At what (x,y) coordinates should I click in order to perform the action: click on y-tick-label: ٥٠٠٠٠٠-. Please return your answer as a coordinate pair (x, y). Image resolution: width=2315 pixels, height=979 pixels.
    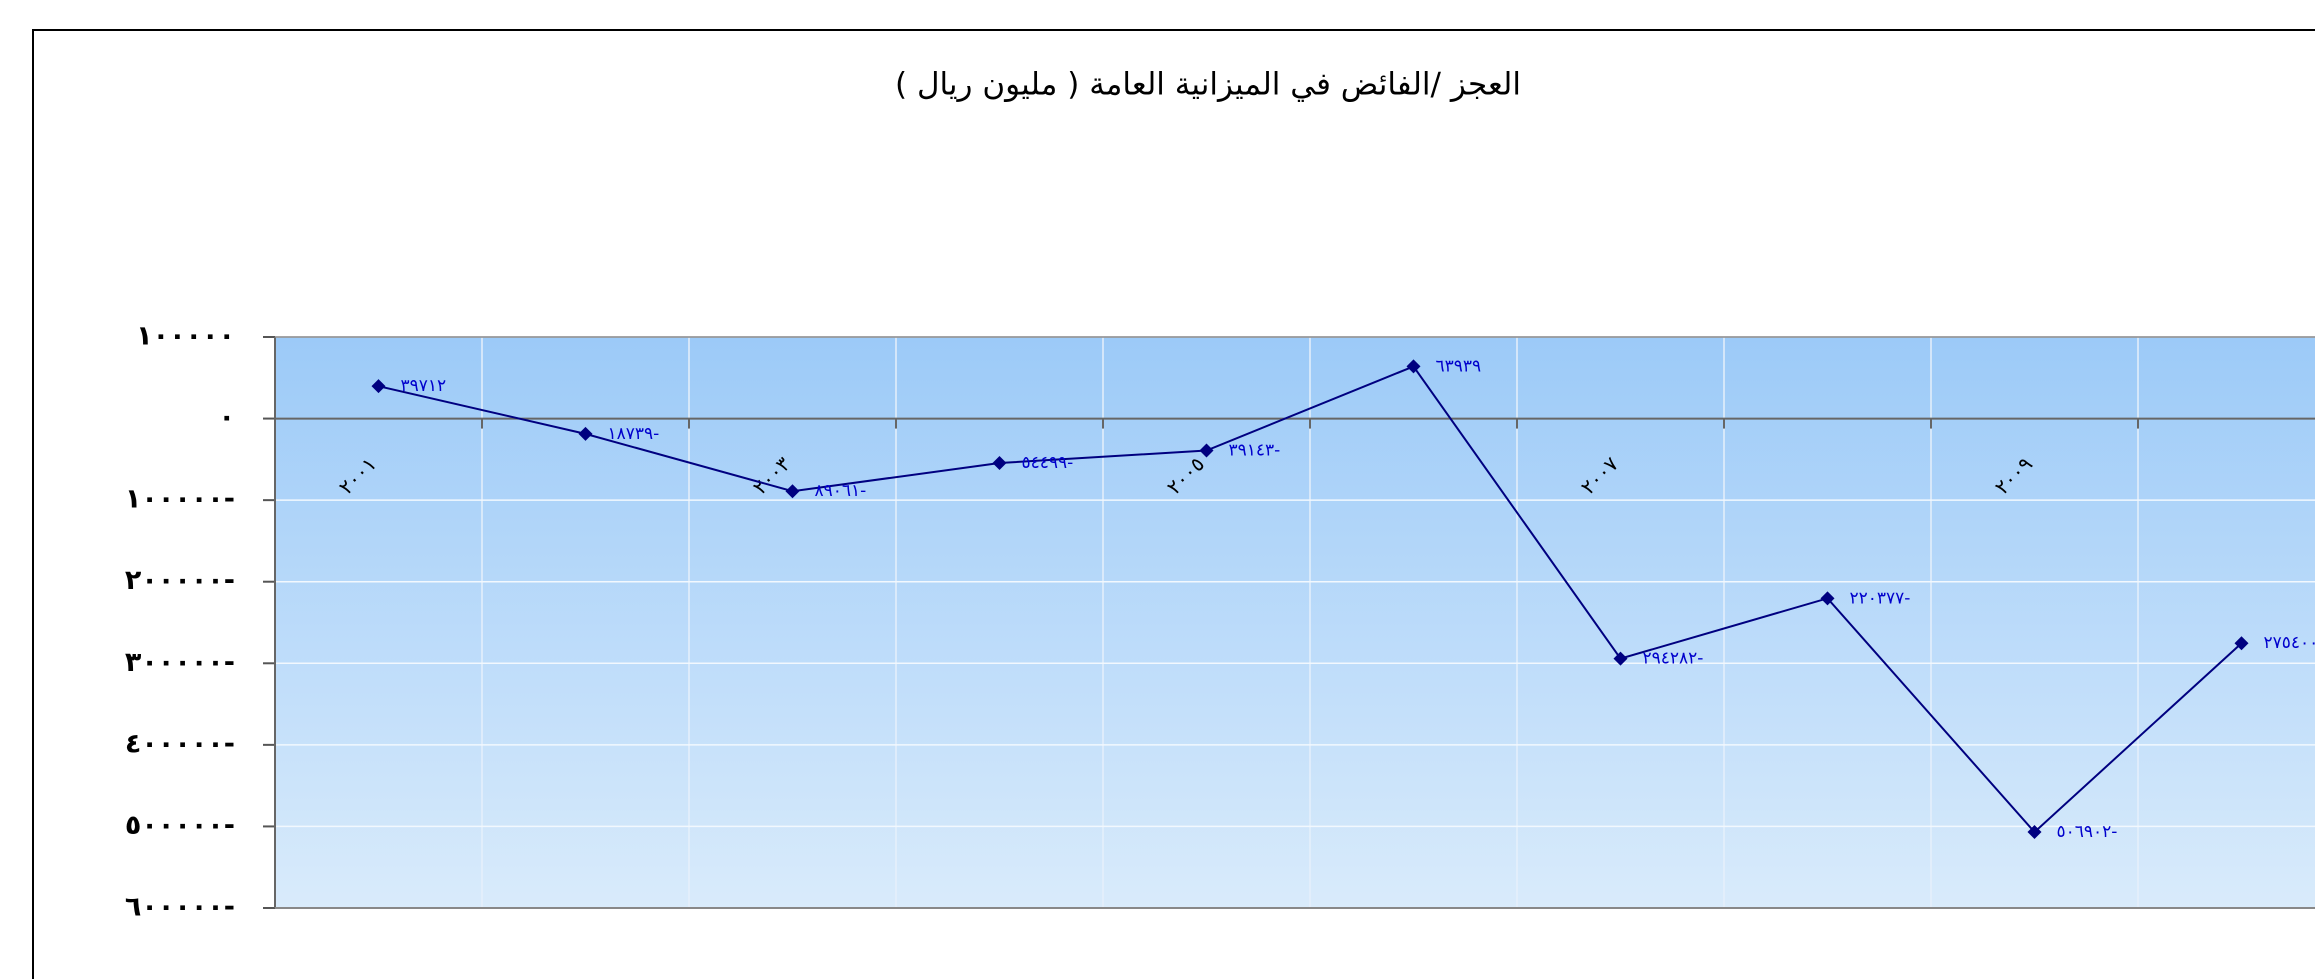
    Looking at the image, I should click on (180, 825).